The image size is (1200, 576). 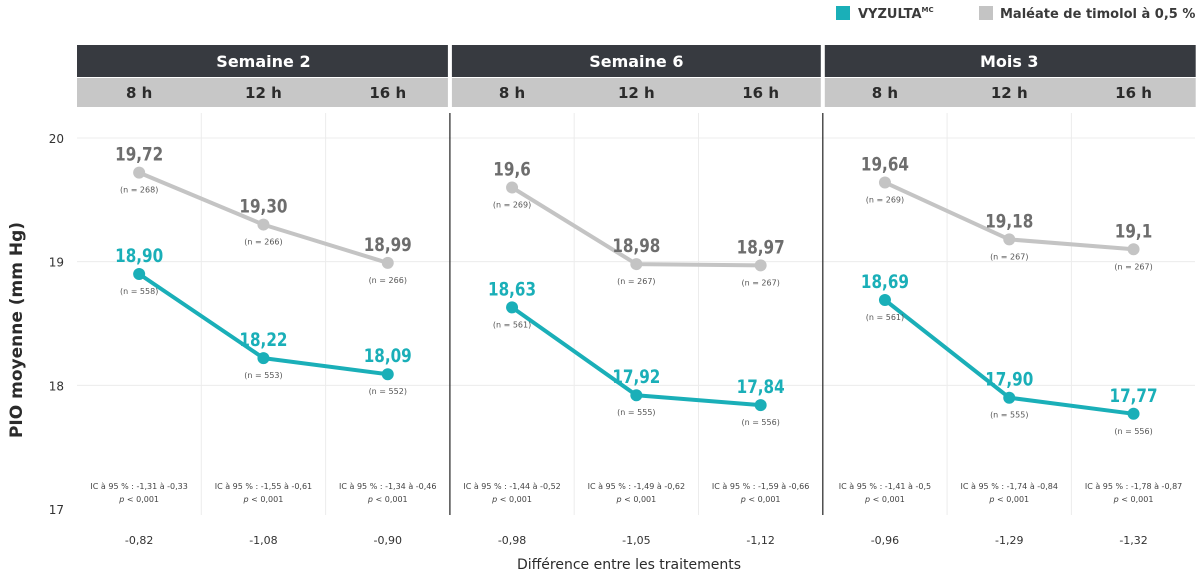 What do you see at coordinates (1133, 232) in the screenshot?
I see `value-label: 19,1` at bounding box center [1133, 232].